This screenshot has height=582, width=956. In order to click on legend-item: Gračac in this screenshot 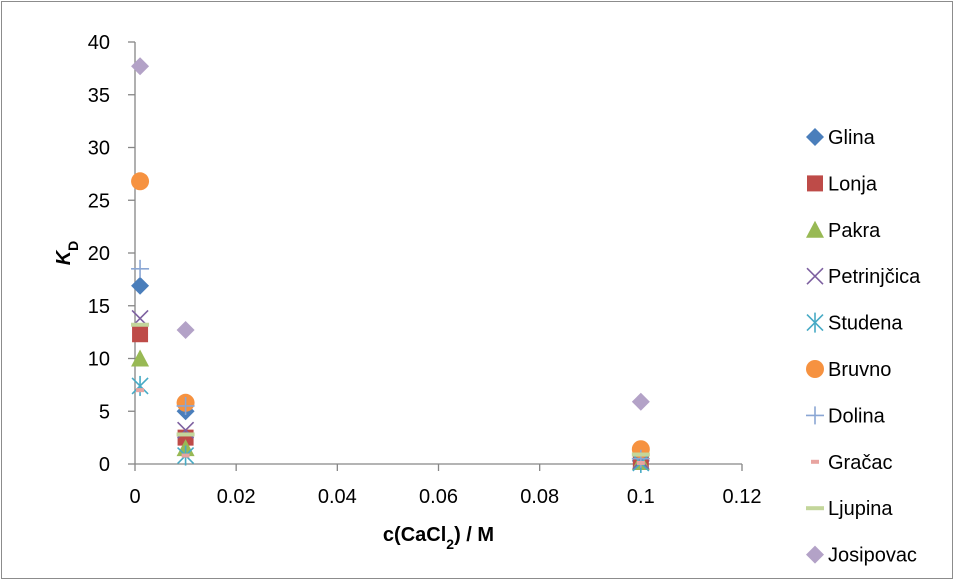, I will do `click(851, 463)`.